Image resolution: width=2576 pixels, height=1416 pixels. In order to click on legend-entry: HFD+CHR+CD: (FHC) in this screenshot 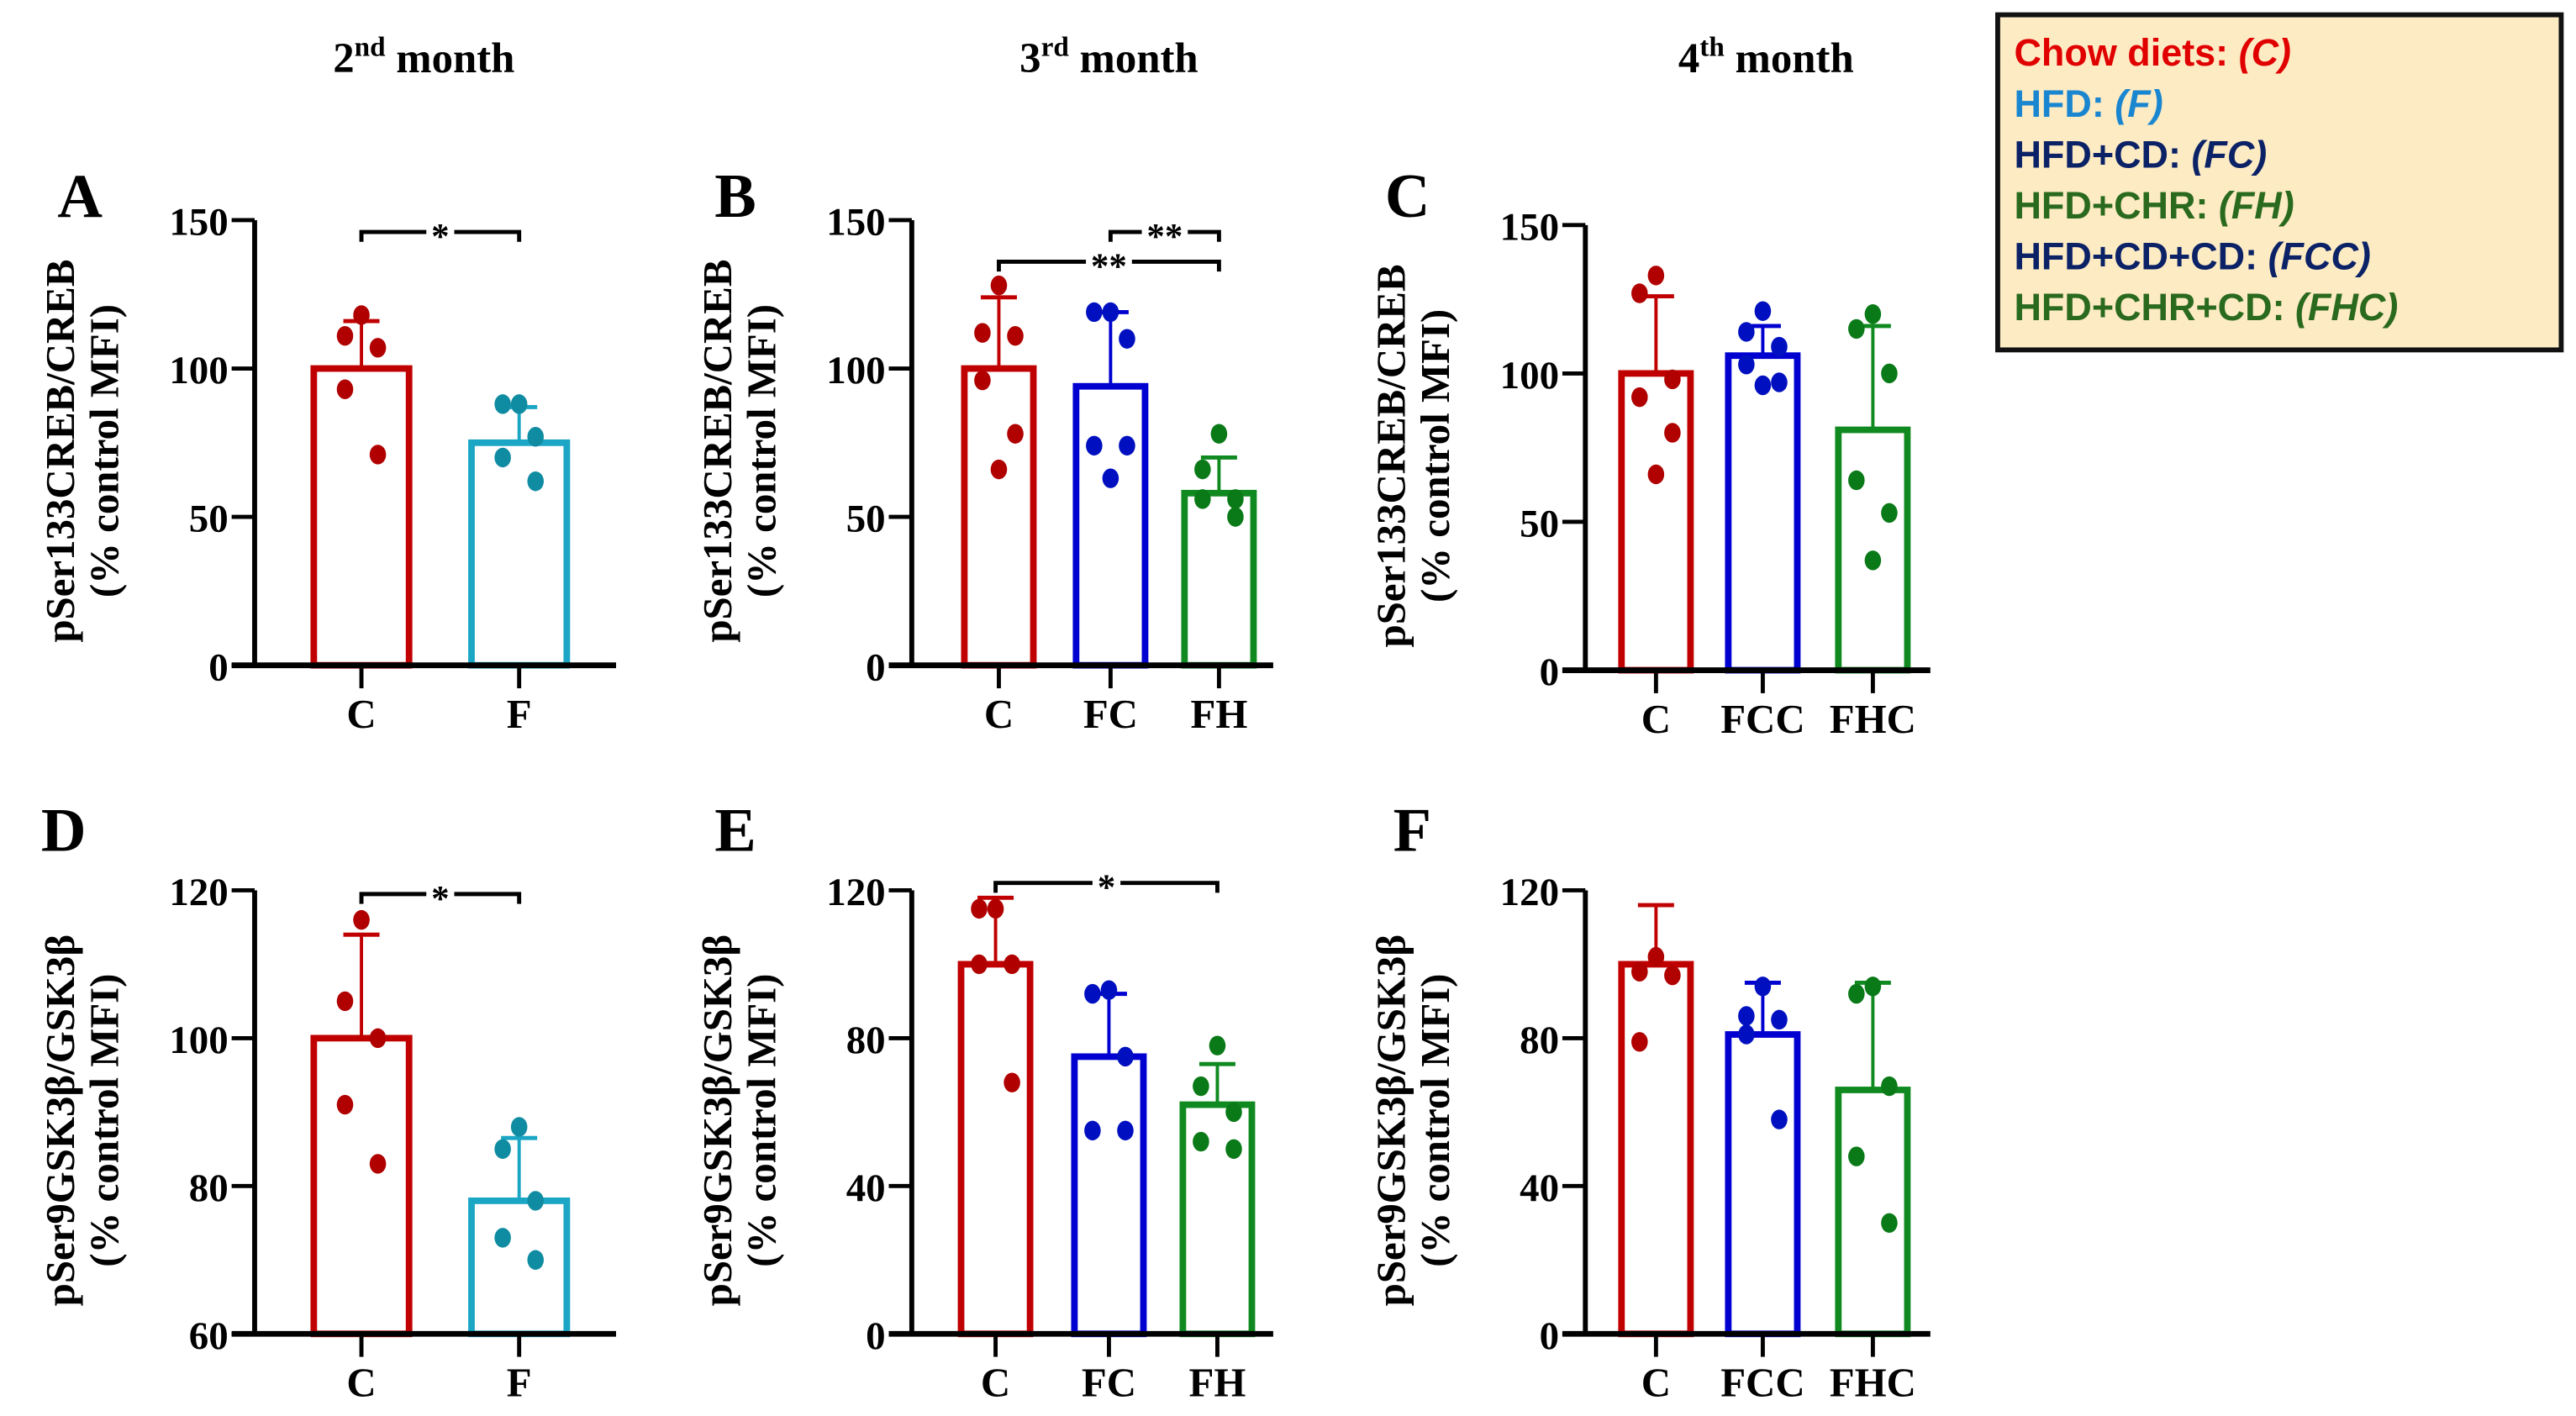, I will do `click(2206, 307)`.